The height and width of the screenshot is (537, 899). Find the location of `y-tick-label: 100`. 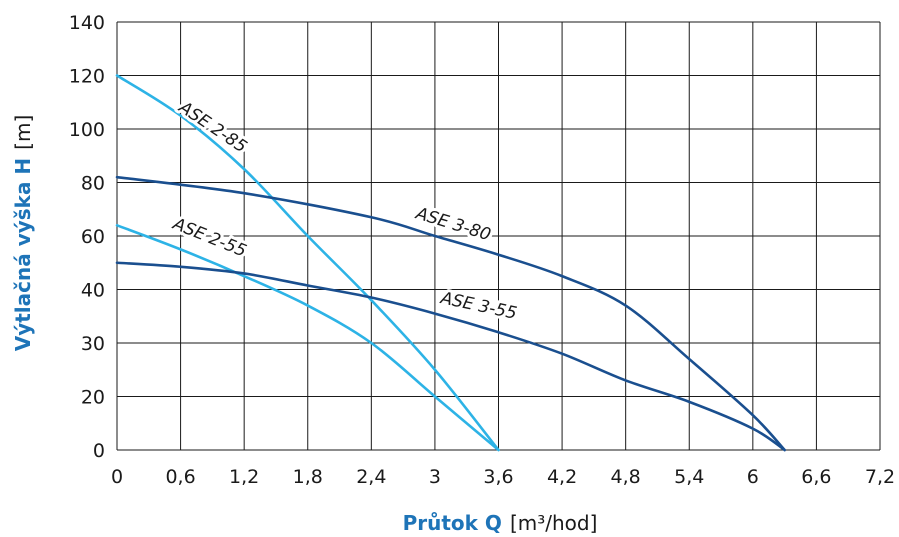

y-tick-label: 100 is located at coordinates (87, 130).